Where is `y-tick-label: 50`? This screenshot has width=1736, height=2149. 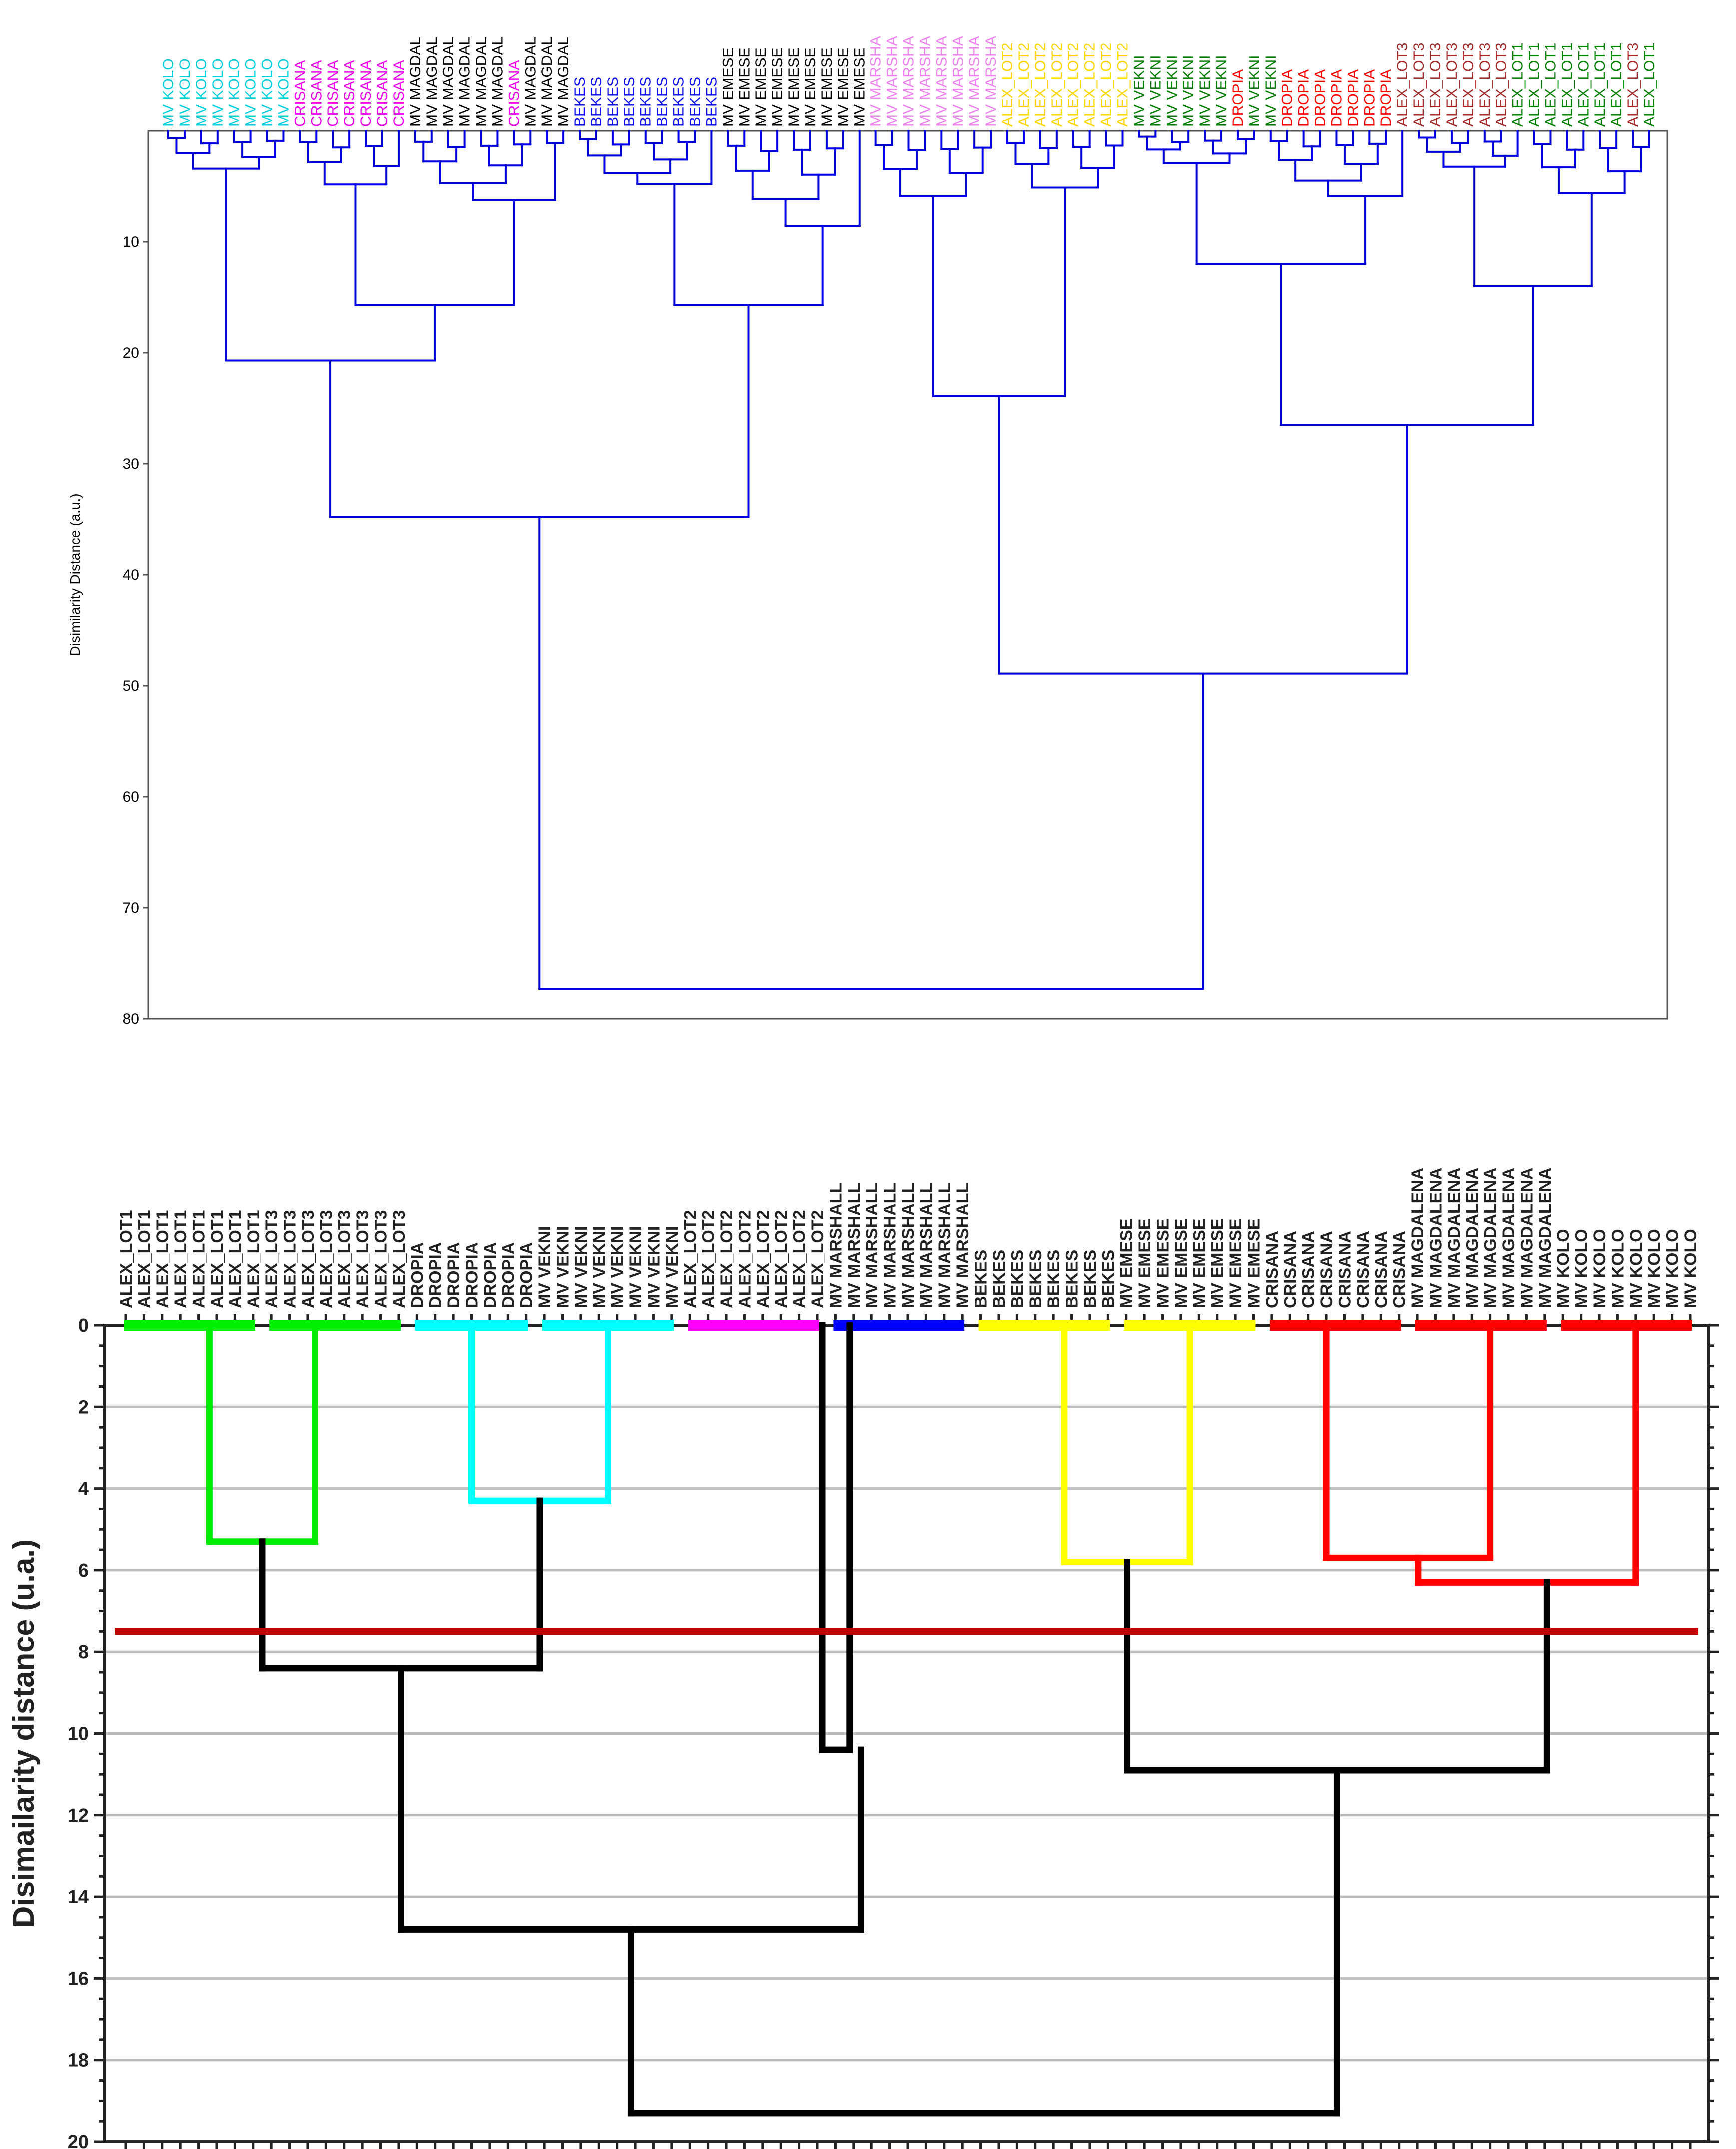
y-tick-label: 50 is located at coordinates (131, 686).